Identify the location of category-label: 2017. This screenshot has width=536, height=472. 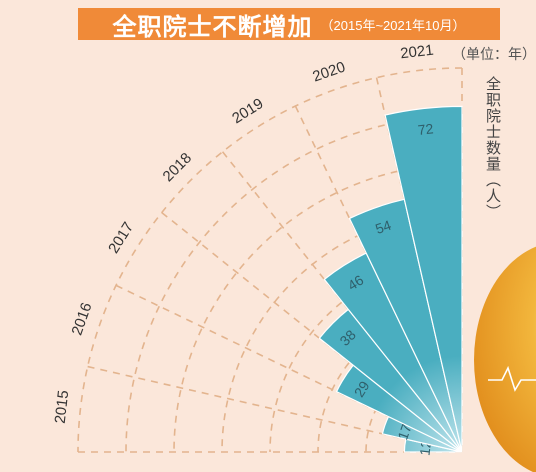
(121, 237).